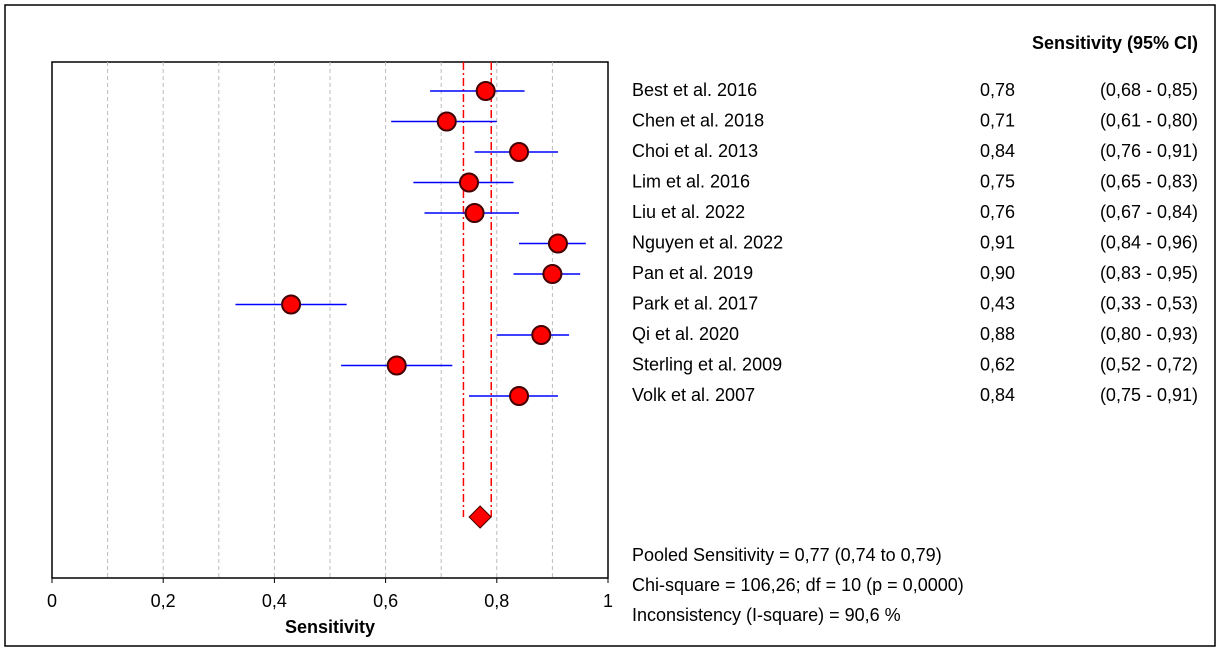 The height and width of the screenshot is (652, 1221). What do you see at coordinates (496, 601) in the screenshot?
I see `x-tick-label: 0,8` at bounding box center [496, 601].